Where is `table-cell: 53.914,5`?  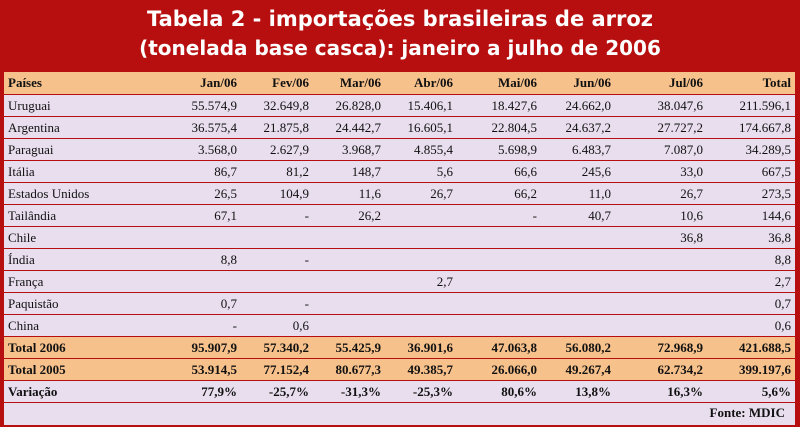 table-cell: 53.914,5 is located at coordinates (197, 369).